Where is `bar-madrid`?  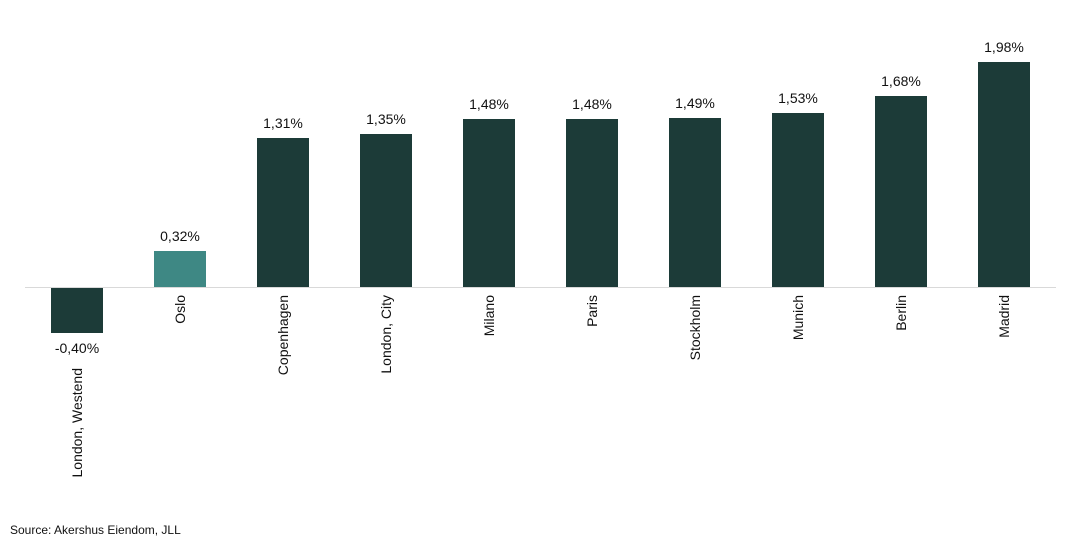
bar-madrid is located at coordinates (1004, 174).